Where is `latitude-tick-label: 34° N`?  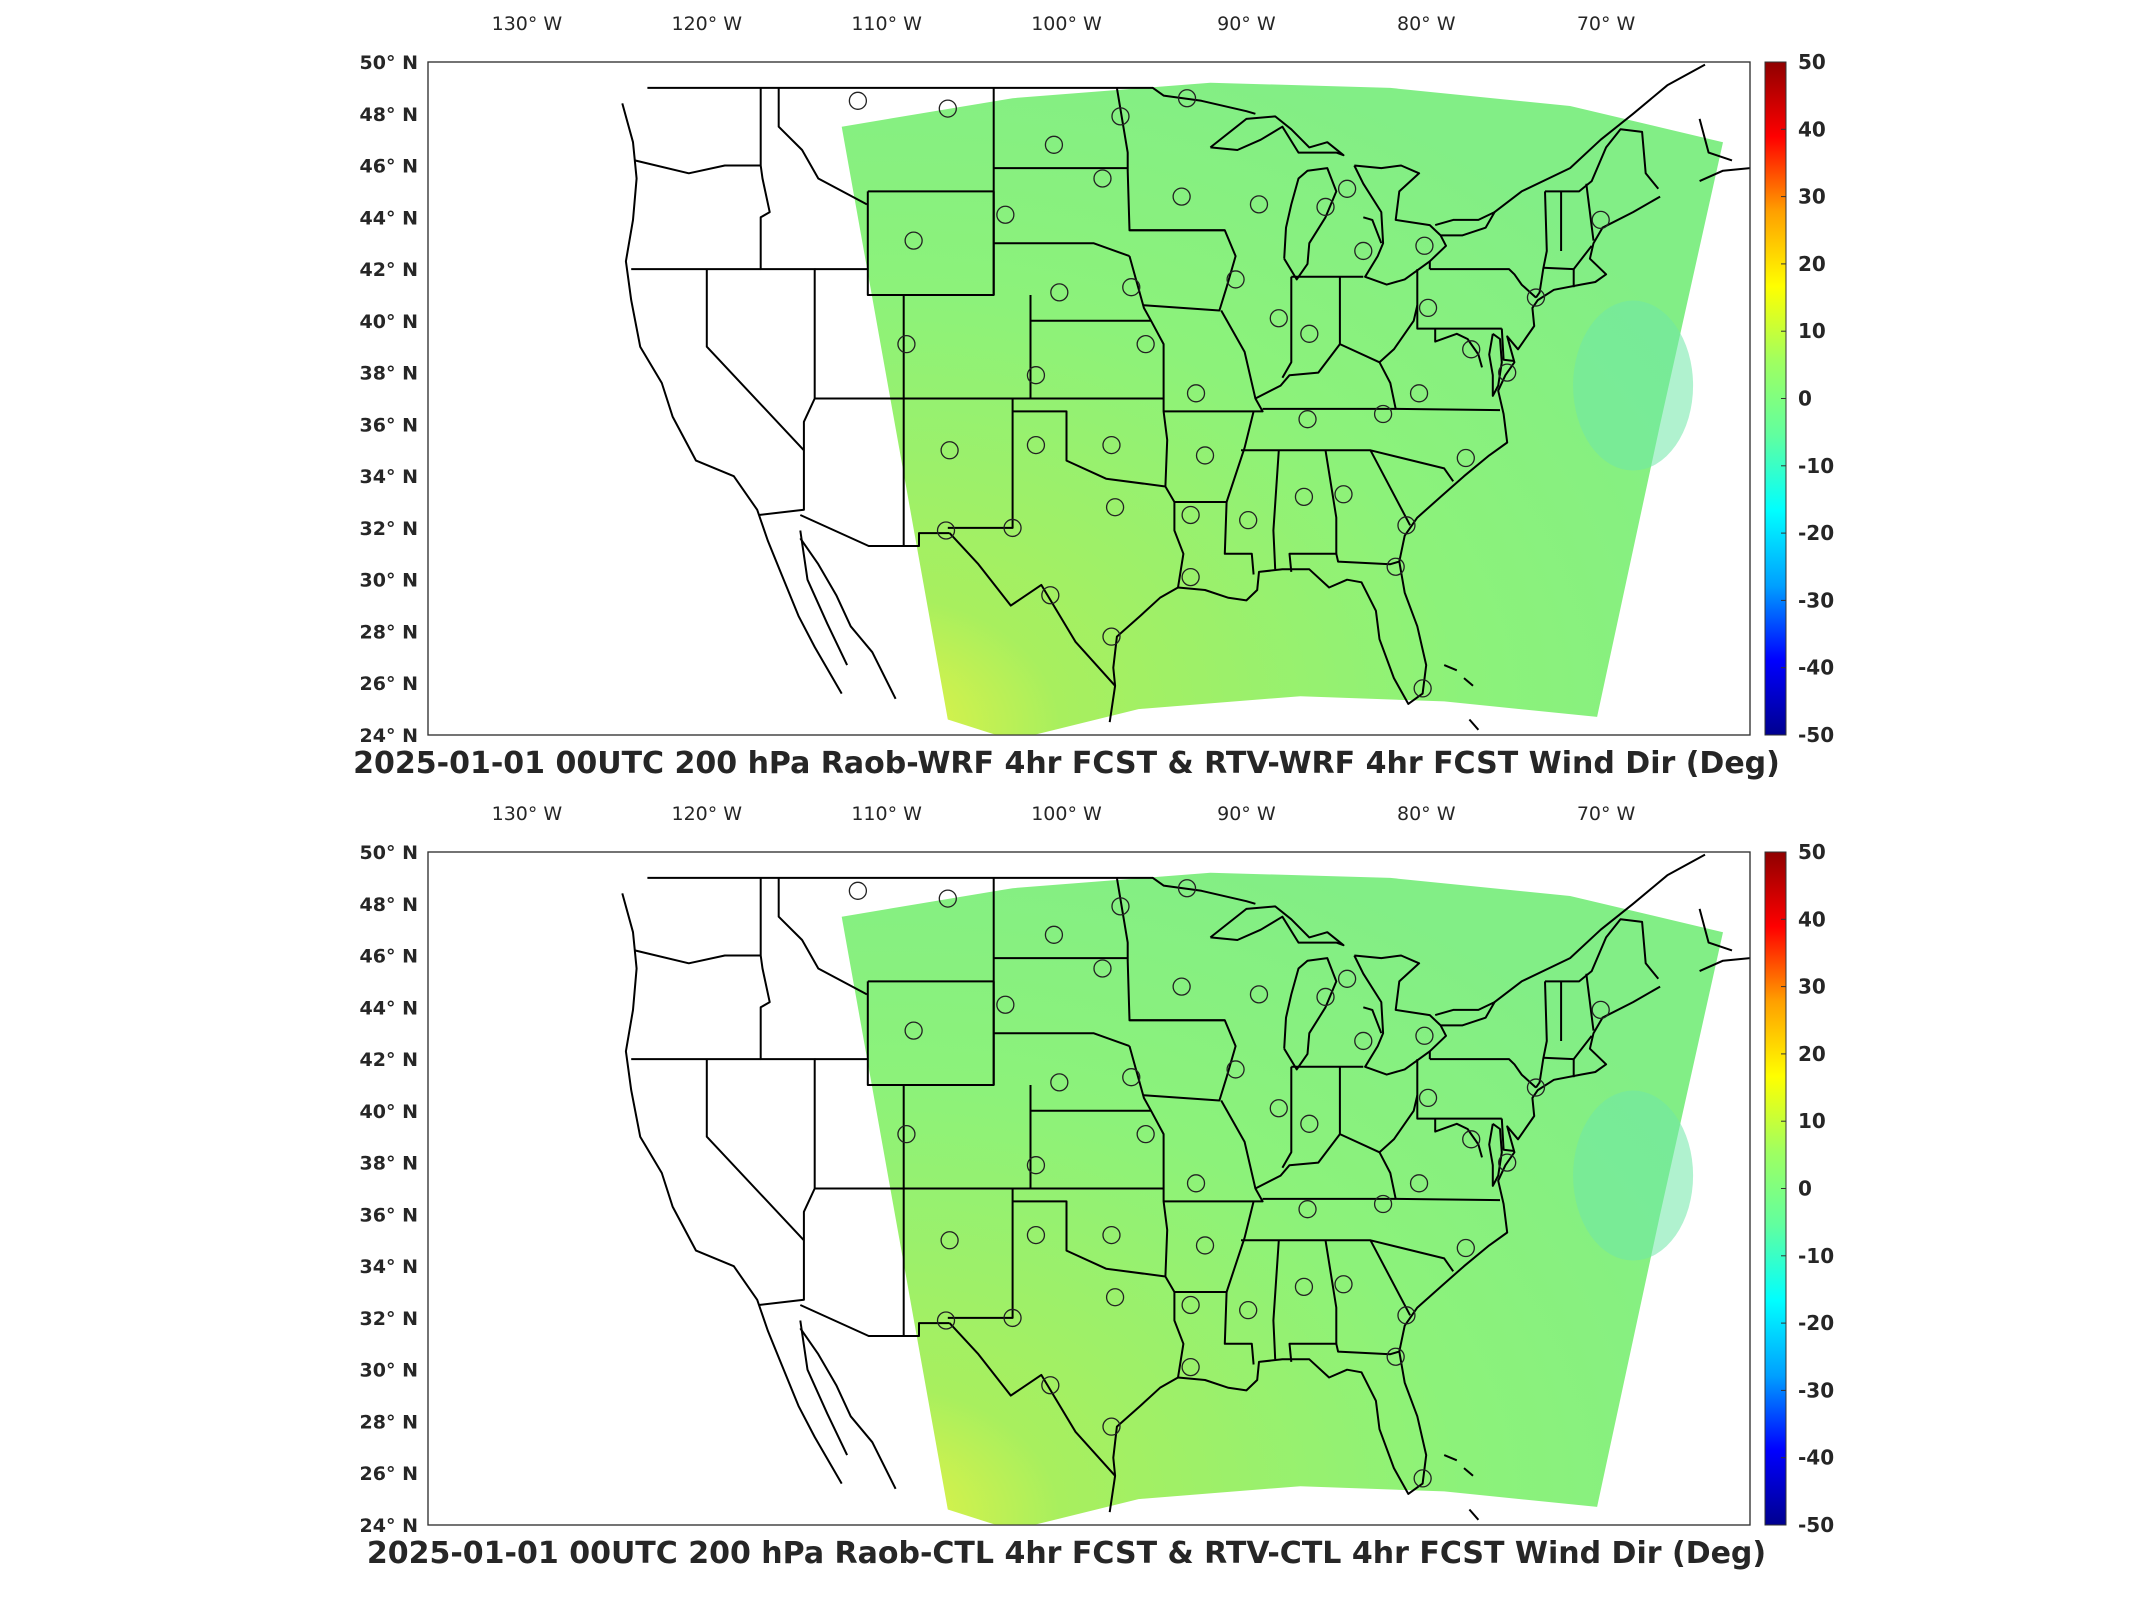
latitude-tick-label: 34° N is located at coordinates (389, 477).